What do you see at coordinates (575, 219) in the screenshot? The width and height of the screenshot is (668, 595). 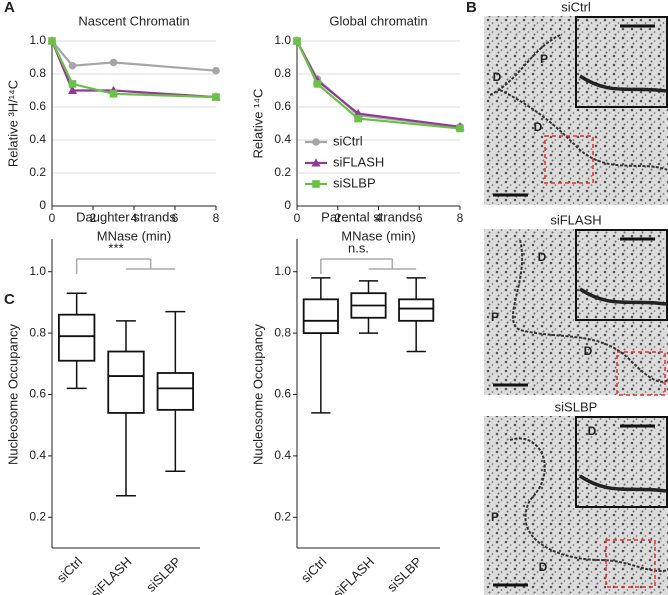 I see `micrograph-title: siFLASH` at bounding box center [575, 219].